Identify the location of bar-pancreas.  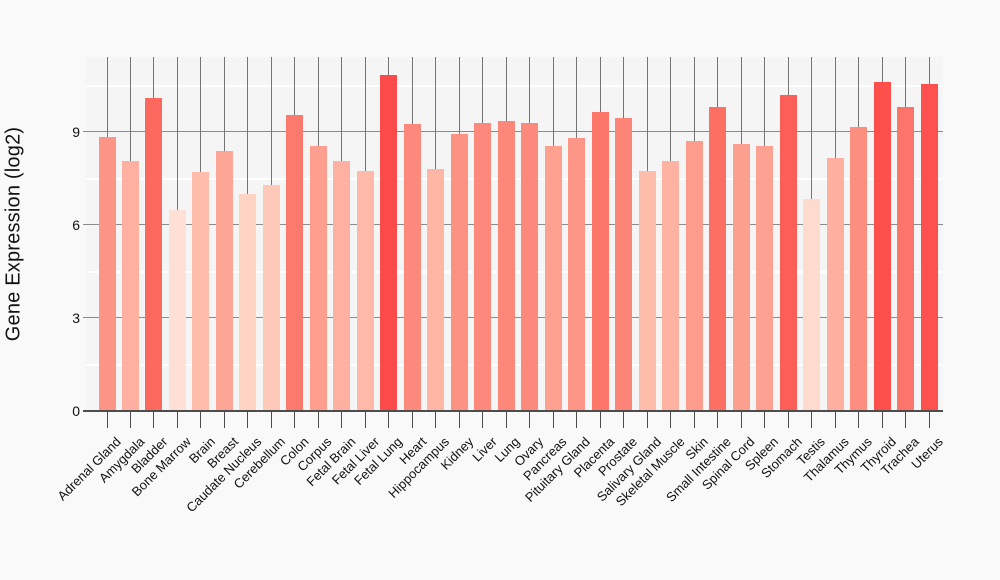
(553, 278).